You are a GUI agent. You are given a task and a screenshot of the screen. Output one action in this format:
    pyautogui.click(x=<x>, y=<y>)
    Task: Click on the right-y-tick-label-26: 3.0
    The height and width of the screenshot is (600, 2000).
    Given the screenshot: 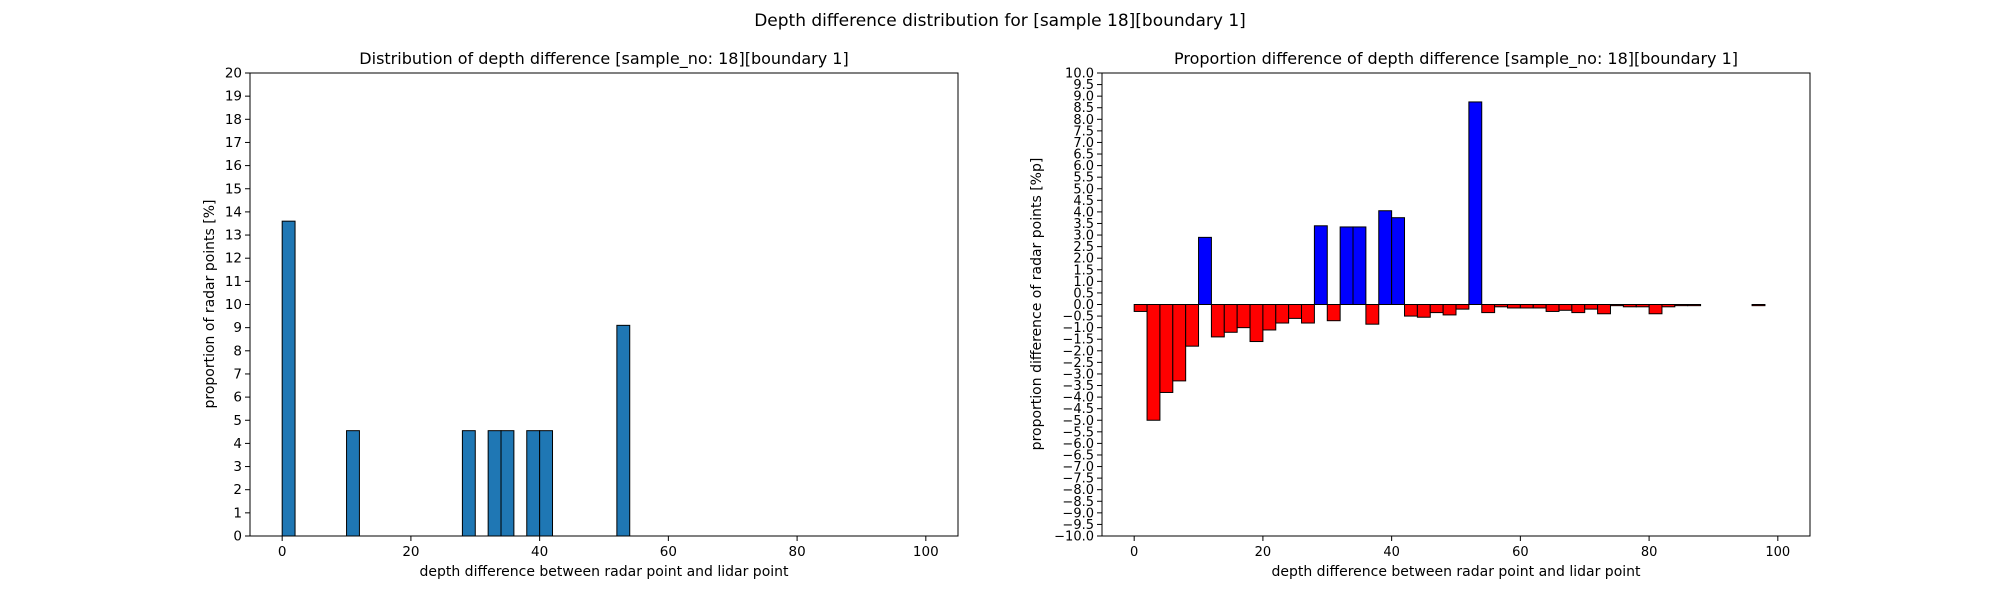 What is the action you would take?
    pyautogui.click(x=1083, y=236)
    